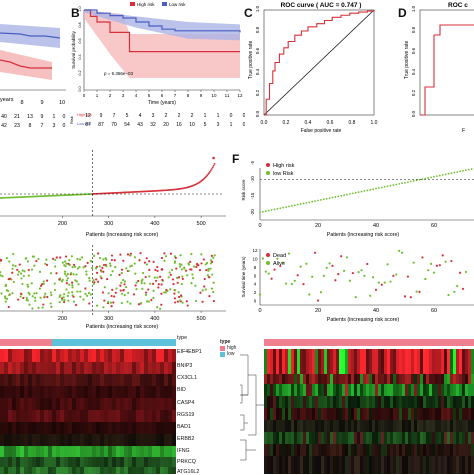 Image resolution: width=474 pixels, height=475 pixels. Describe the element at coordinates (257, 50) in the screenshot. I see `y-tick-label: 0.6` at that location.